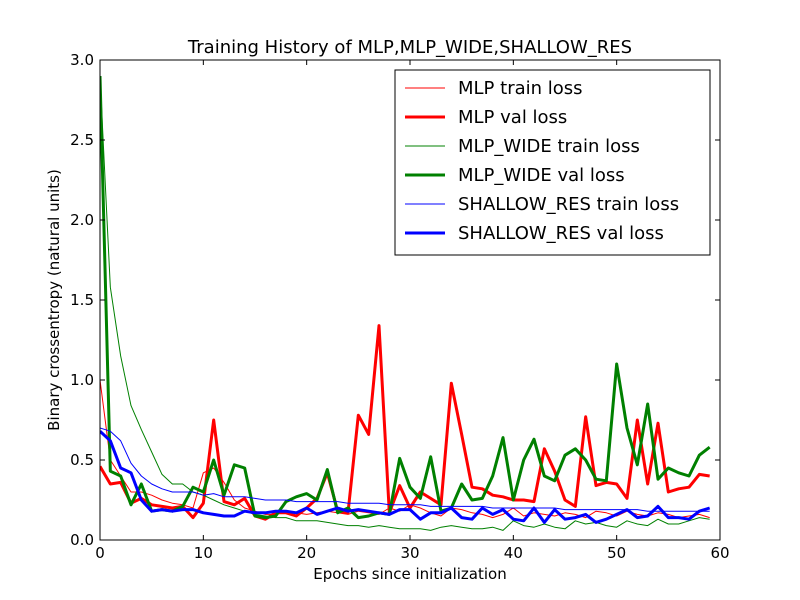 This screenshot has width=800, height=600. I want to click on series-line-shallow-res-train-loss, so click(405, 469).